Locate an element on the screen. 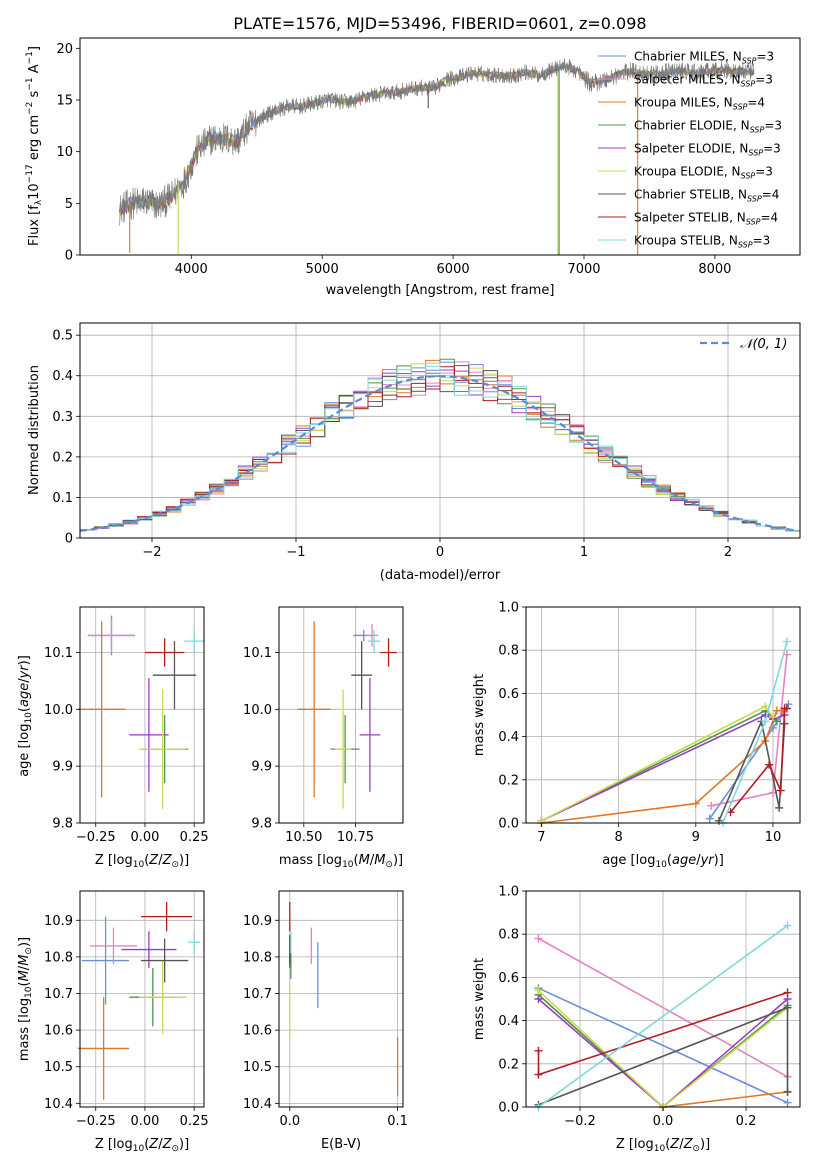  legend-label: Salpeter MILES, NSSP=3 is located at coordinates (703, 81).